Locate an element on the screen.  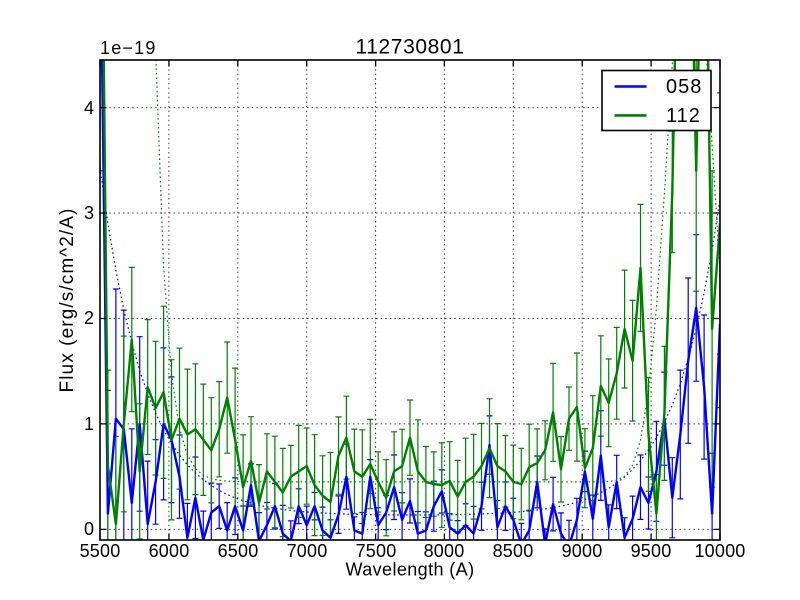
svg-text: 2 is located at coordinates (89, 318).